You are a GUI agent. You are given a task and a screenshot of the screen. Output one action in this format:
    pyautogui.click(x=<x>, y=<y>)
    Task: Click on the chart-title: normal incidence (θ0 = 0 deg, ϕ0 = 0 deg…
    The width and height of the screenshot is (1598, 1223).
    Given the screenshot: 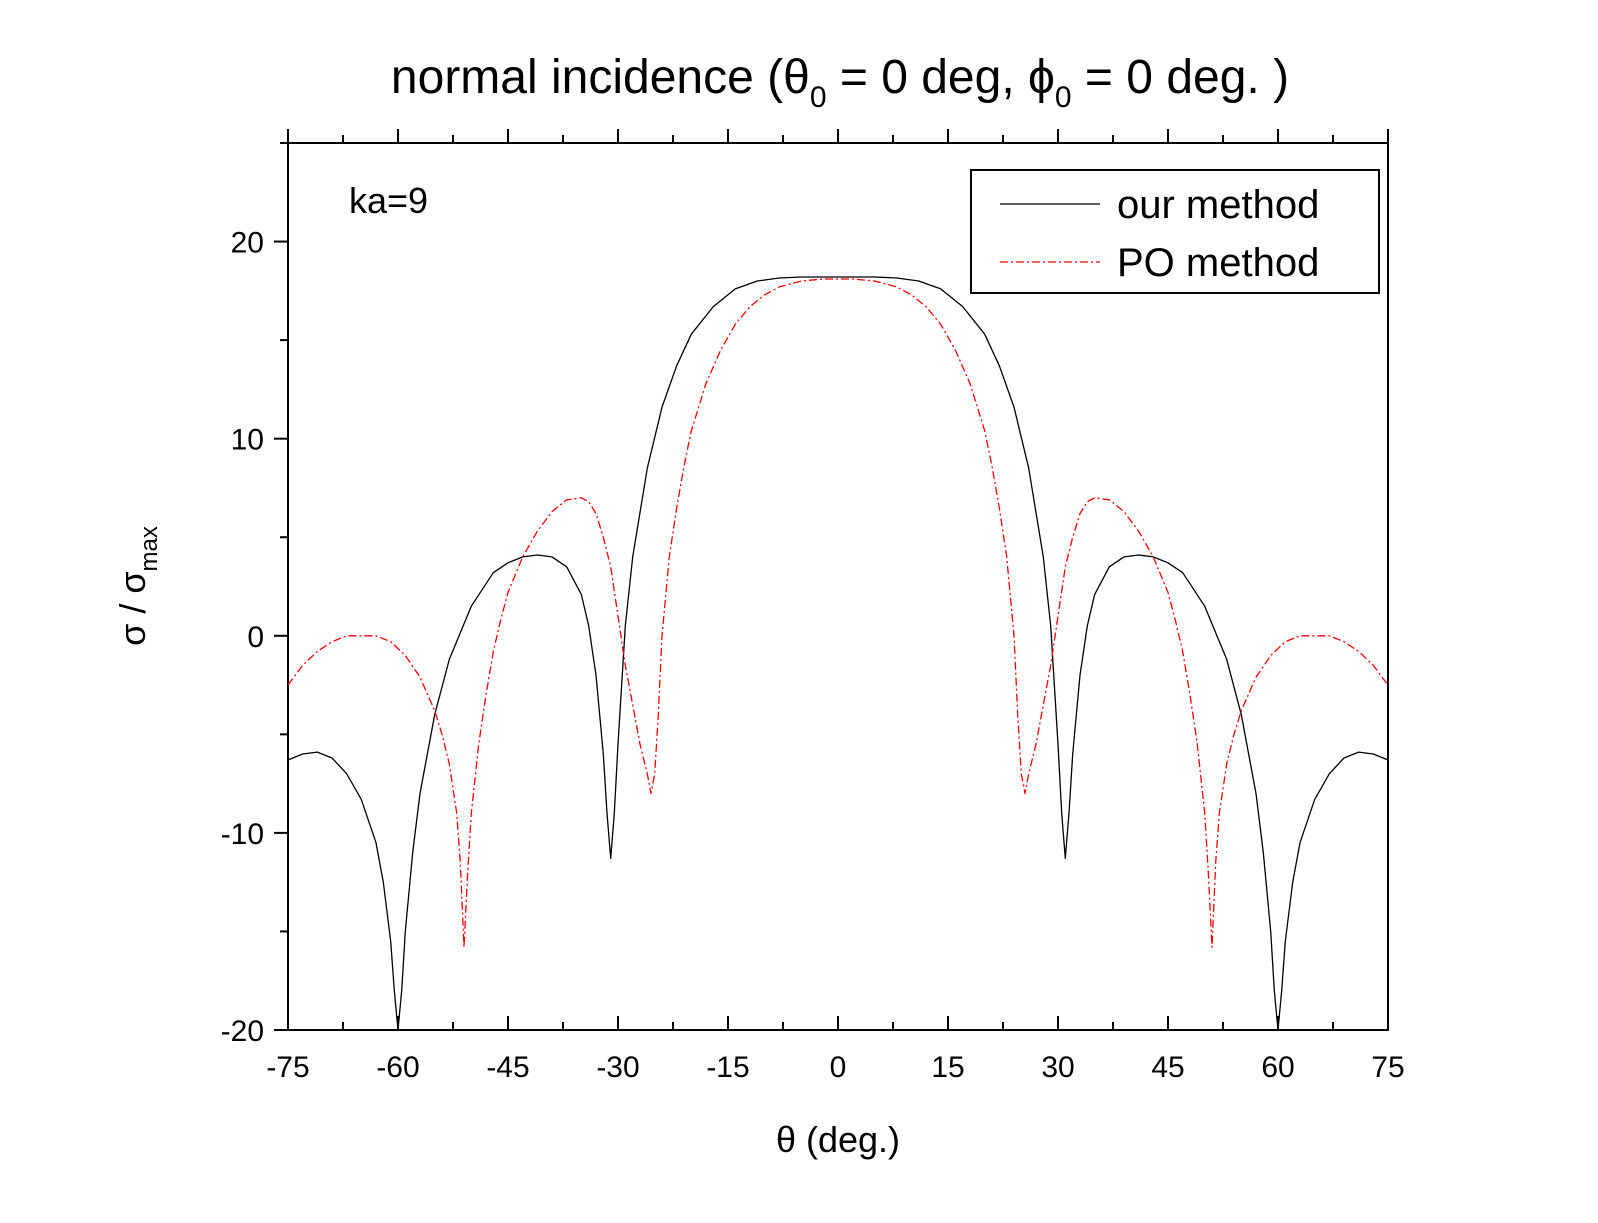 What is the action you would take?
    pyautogui.click(x=840, y=82)
    